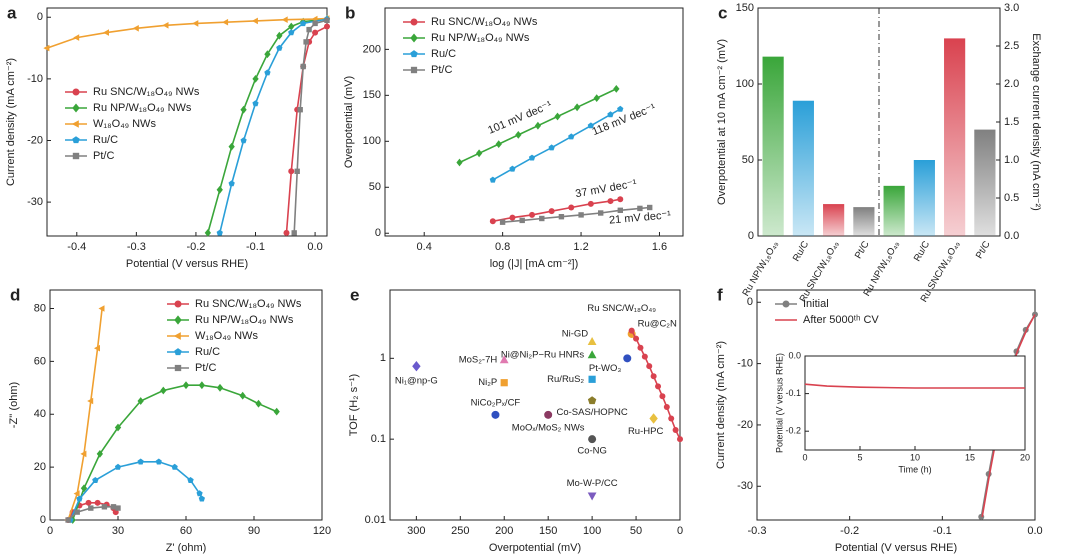 This screenshot has height=560, width=1080. Describe the element at coordinates (40, 308) in the screenshot. I see `y-tick-label: 80` at that location.